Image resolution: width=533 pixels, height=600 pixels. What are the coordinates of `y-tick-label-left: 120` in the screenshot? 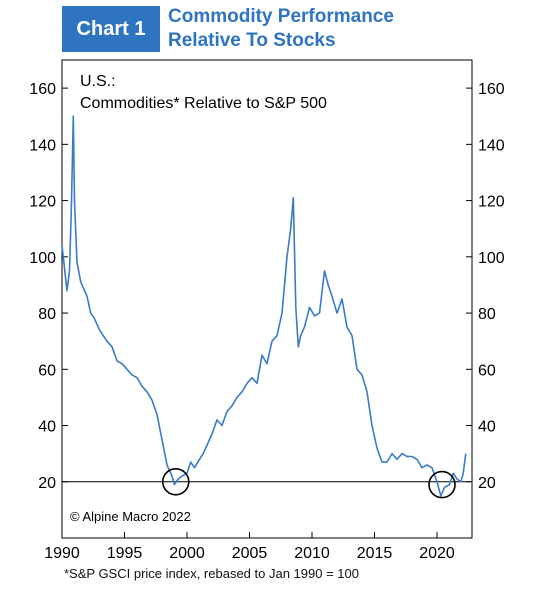 It's located at (42, 202).